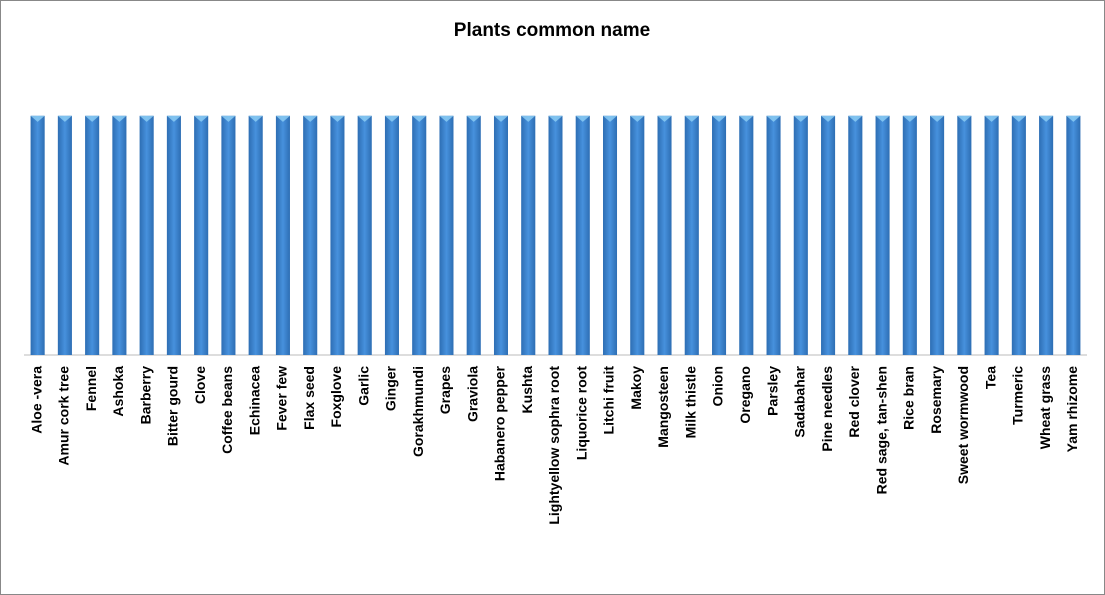 Image resolution: width=1105 pixels, height=595 pixels. What do you see at coordinates (527, 390) in the screenshot?
I see `x-tick-label: Kushta` at bounding box center [527, 390].